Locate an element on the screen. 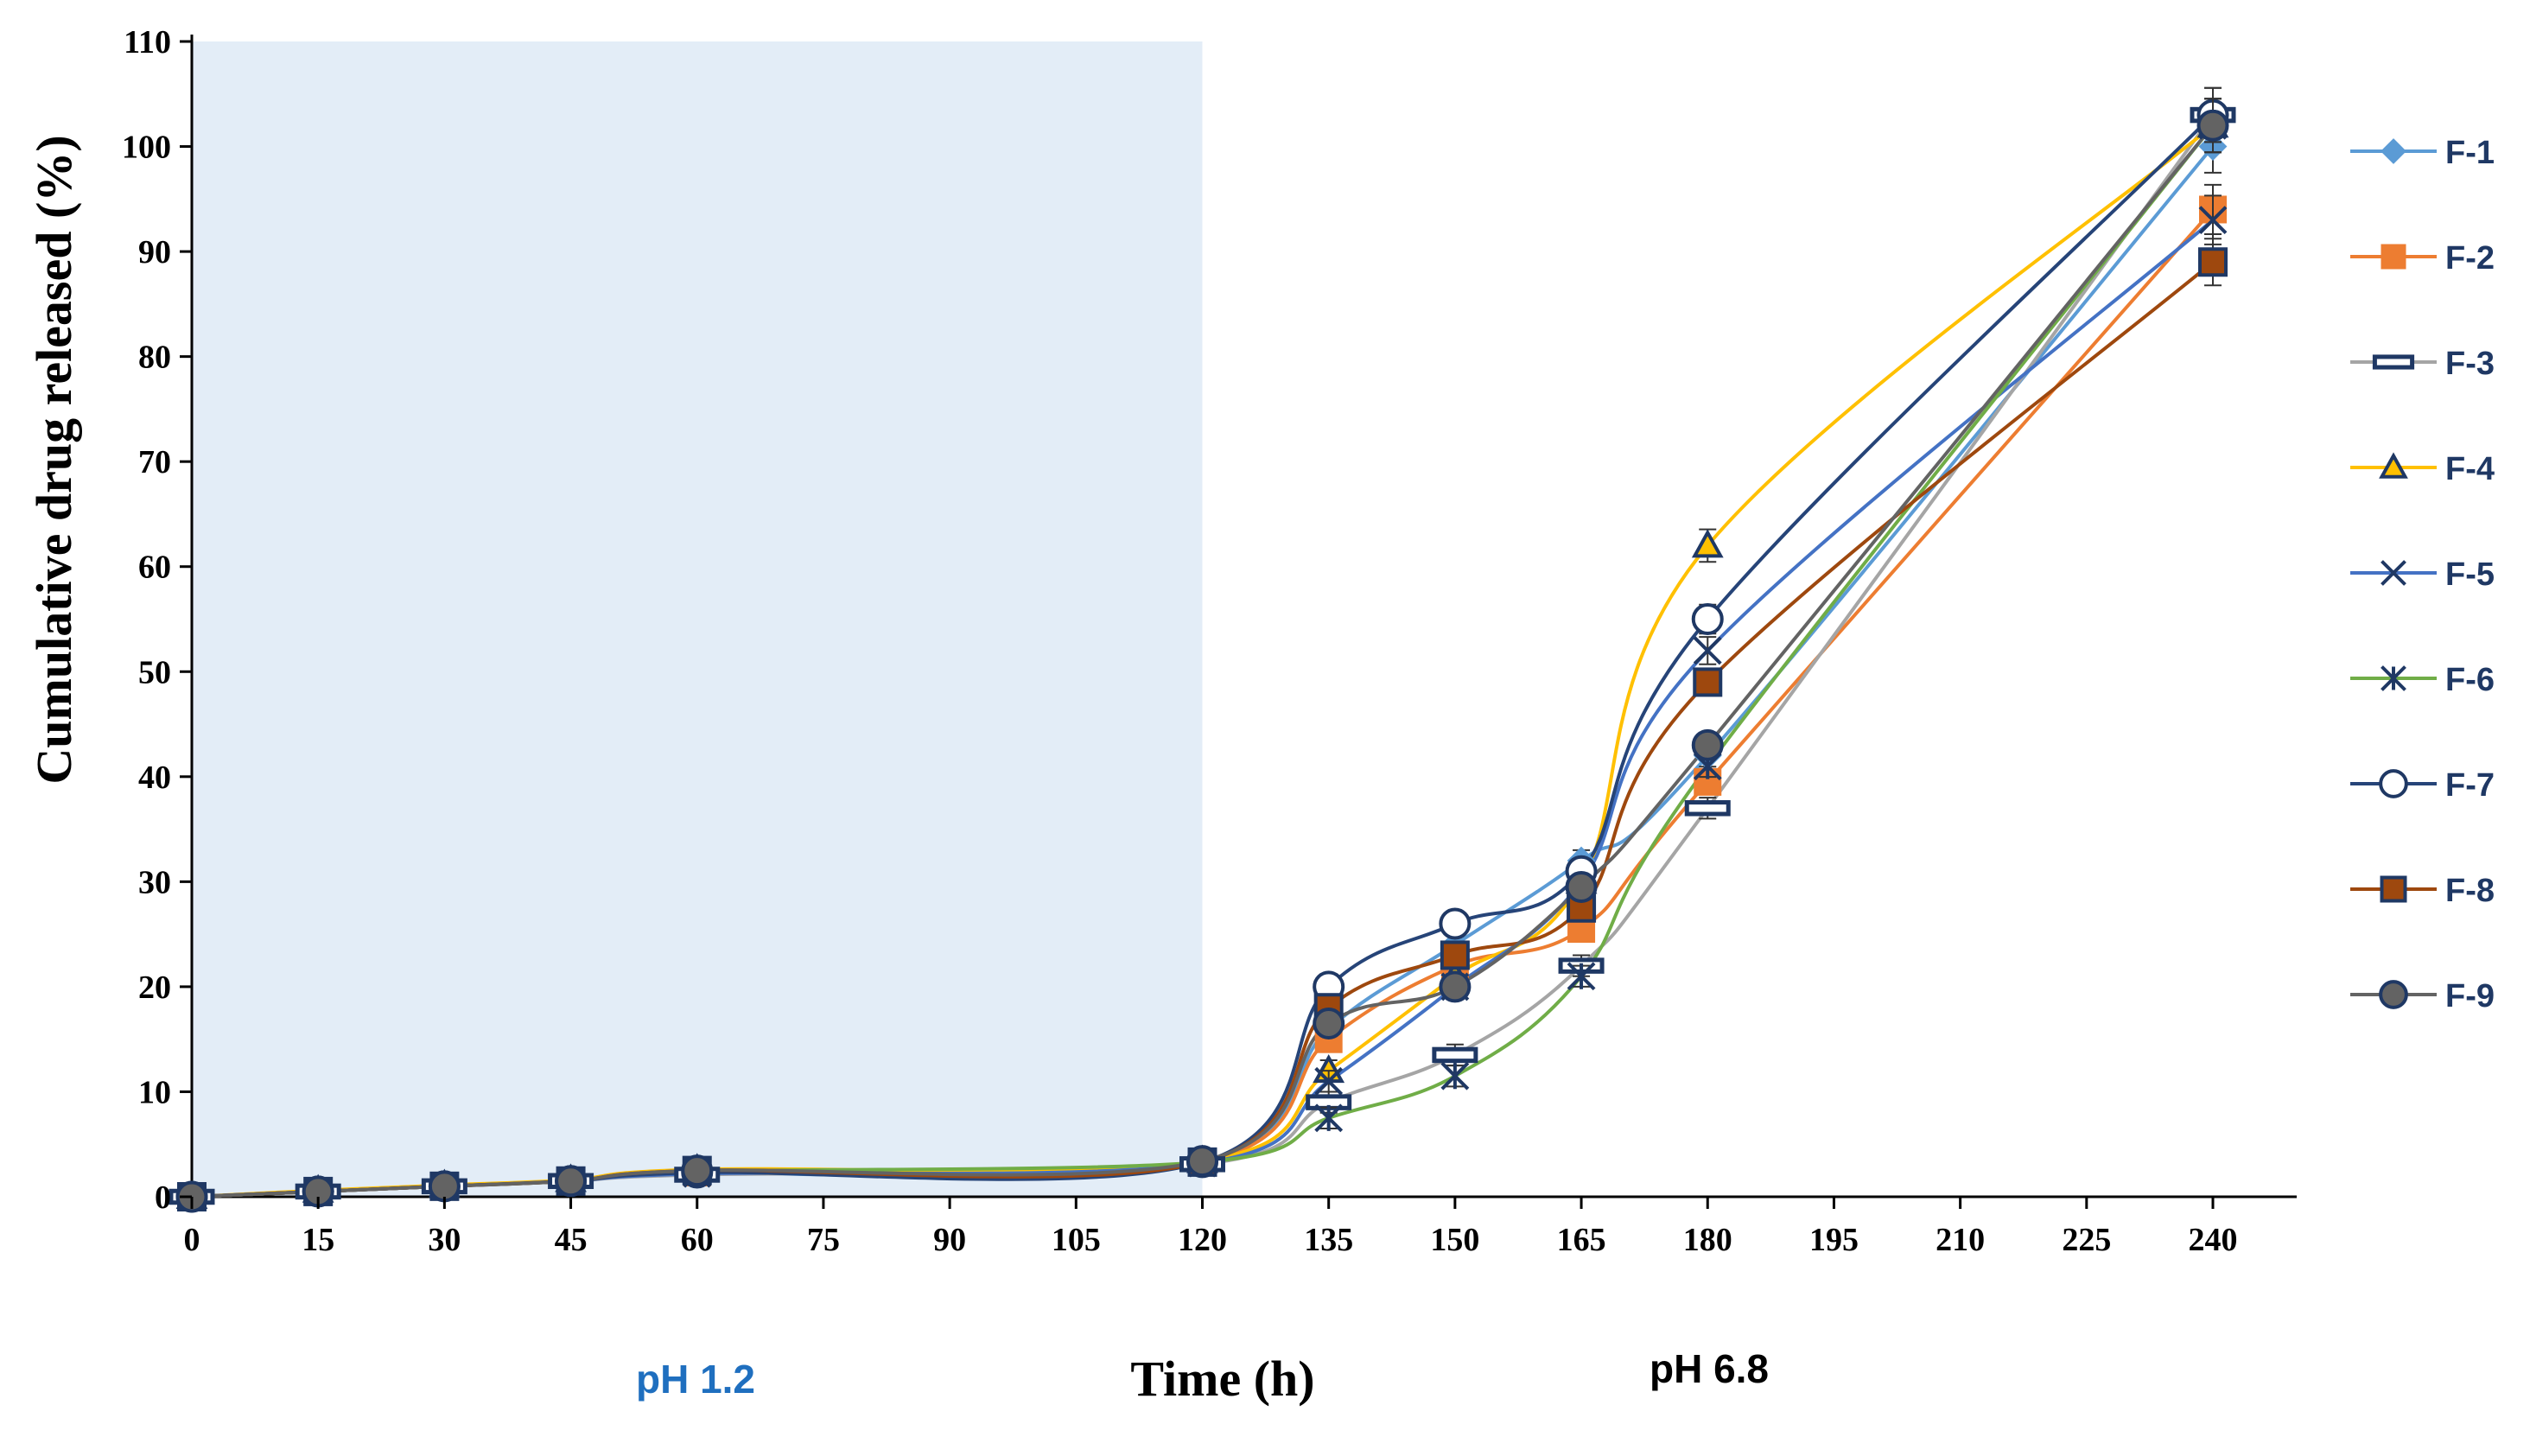  legend-label: F-4 is located at coordinates (2470, 469).